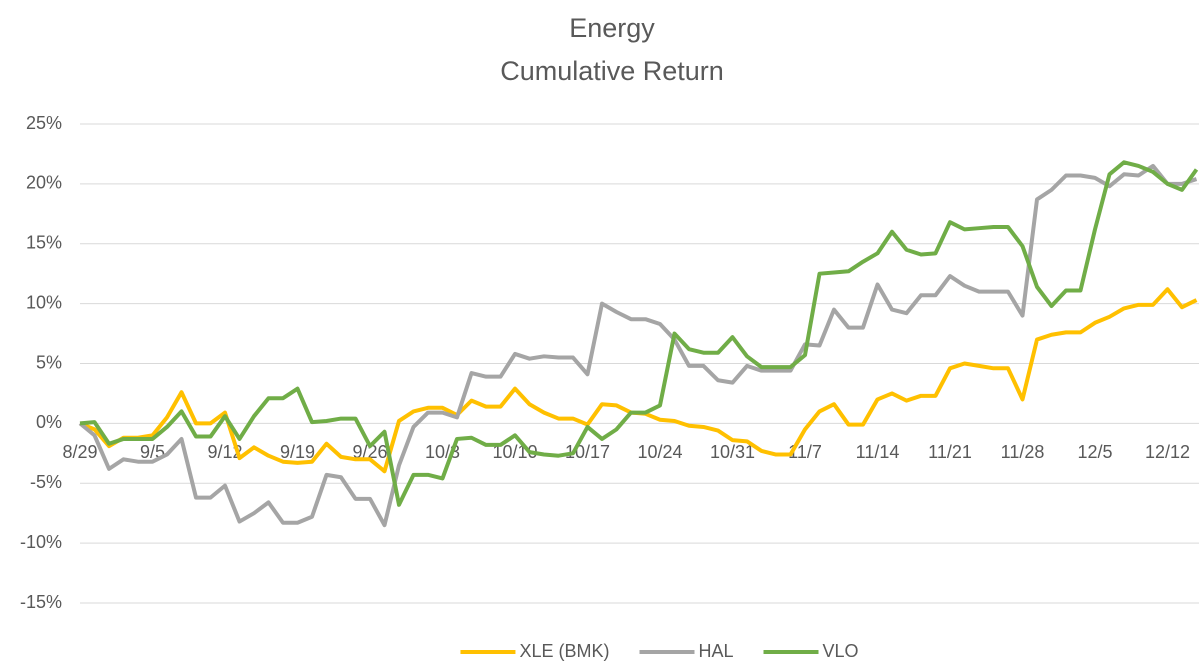 The width and height of the screenshot is (1199, 665). What do you see at coordinates (44, 183) in the screenshot?
I see `y-tick-label: 20%` at bounding box center [44, 183].